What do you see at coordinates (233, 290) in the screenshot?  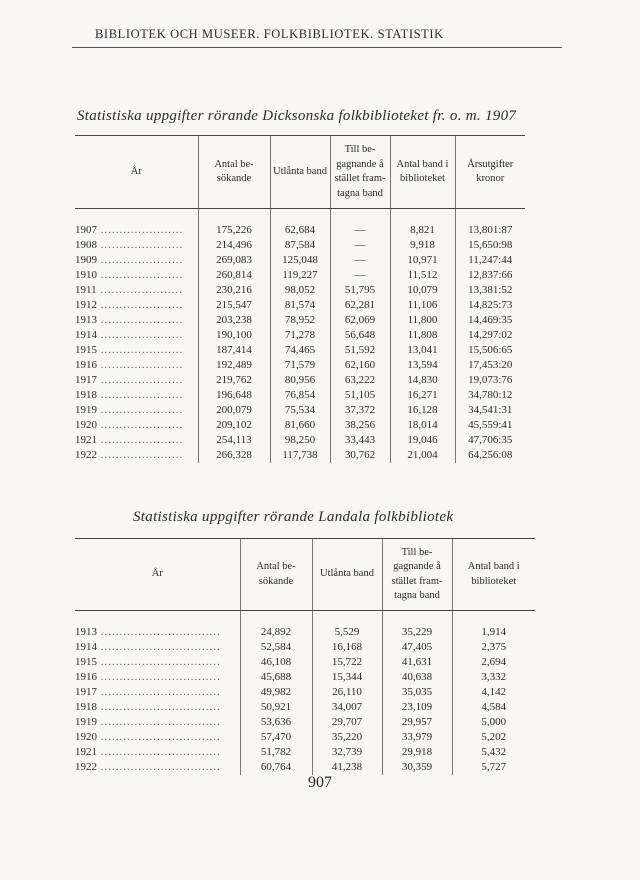 I see `value-cell: 230,216` at bounding box center [233, 290].